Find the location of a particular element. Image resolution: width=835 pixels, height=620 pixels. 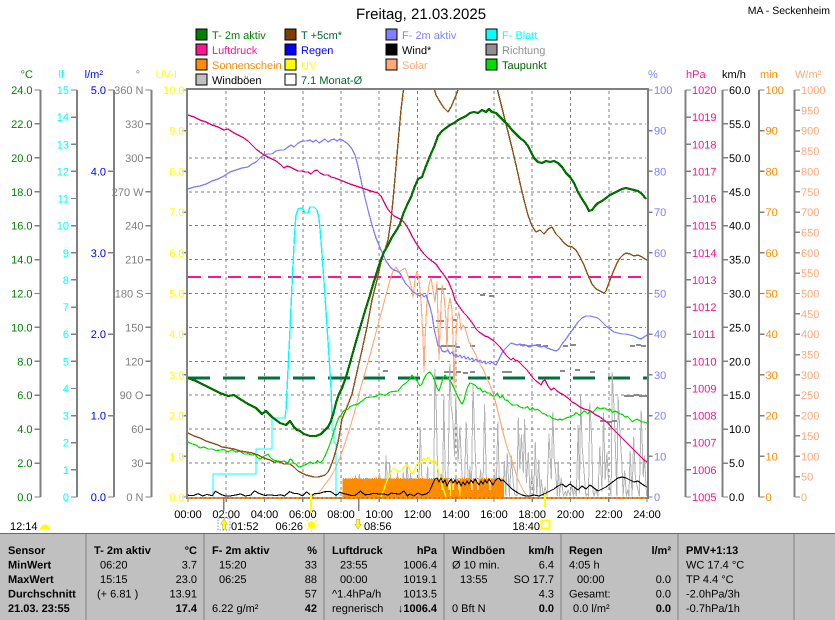

svg-text: Freitag, 21.03.2025 is located at coordinates (421, 14).